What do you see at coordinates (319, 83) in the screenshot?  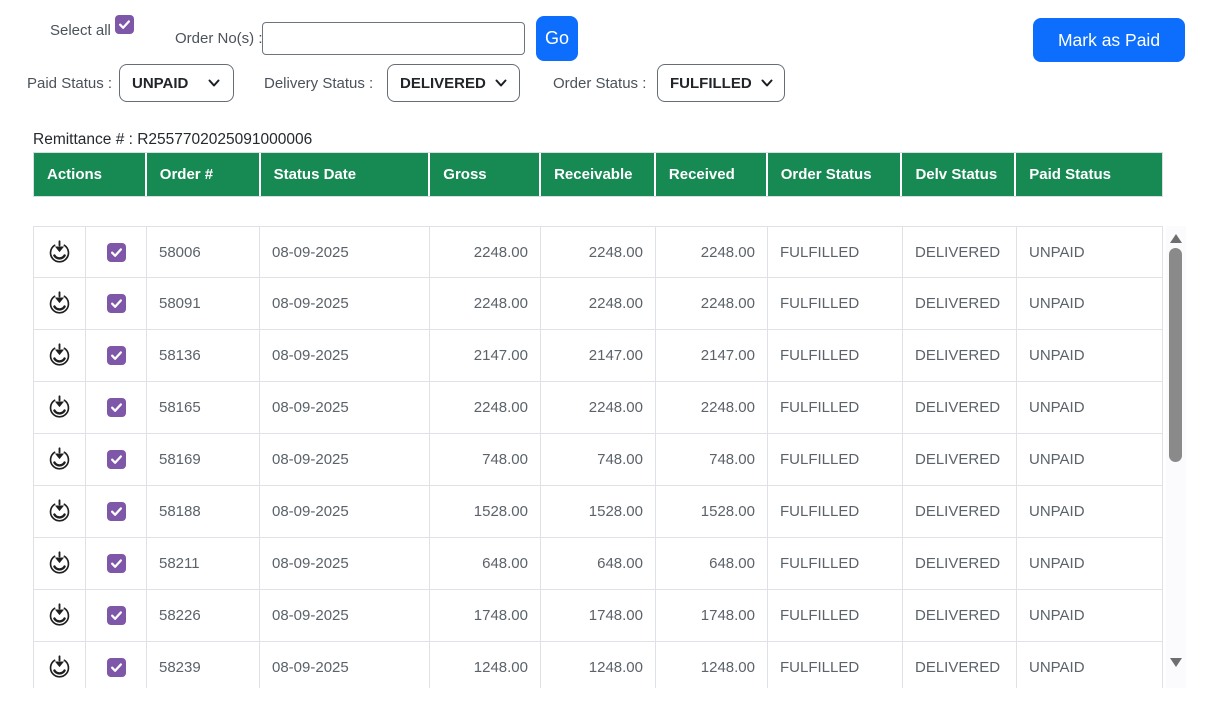 I see `delivery-status-label: Delivery Status :` at bounding box center [319, 83].